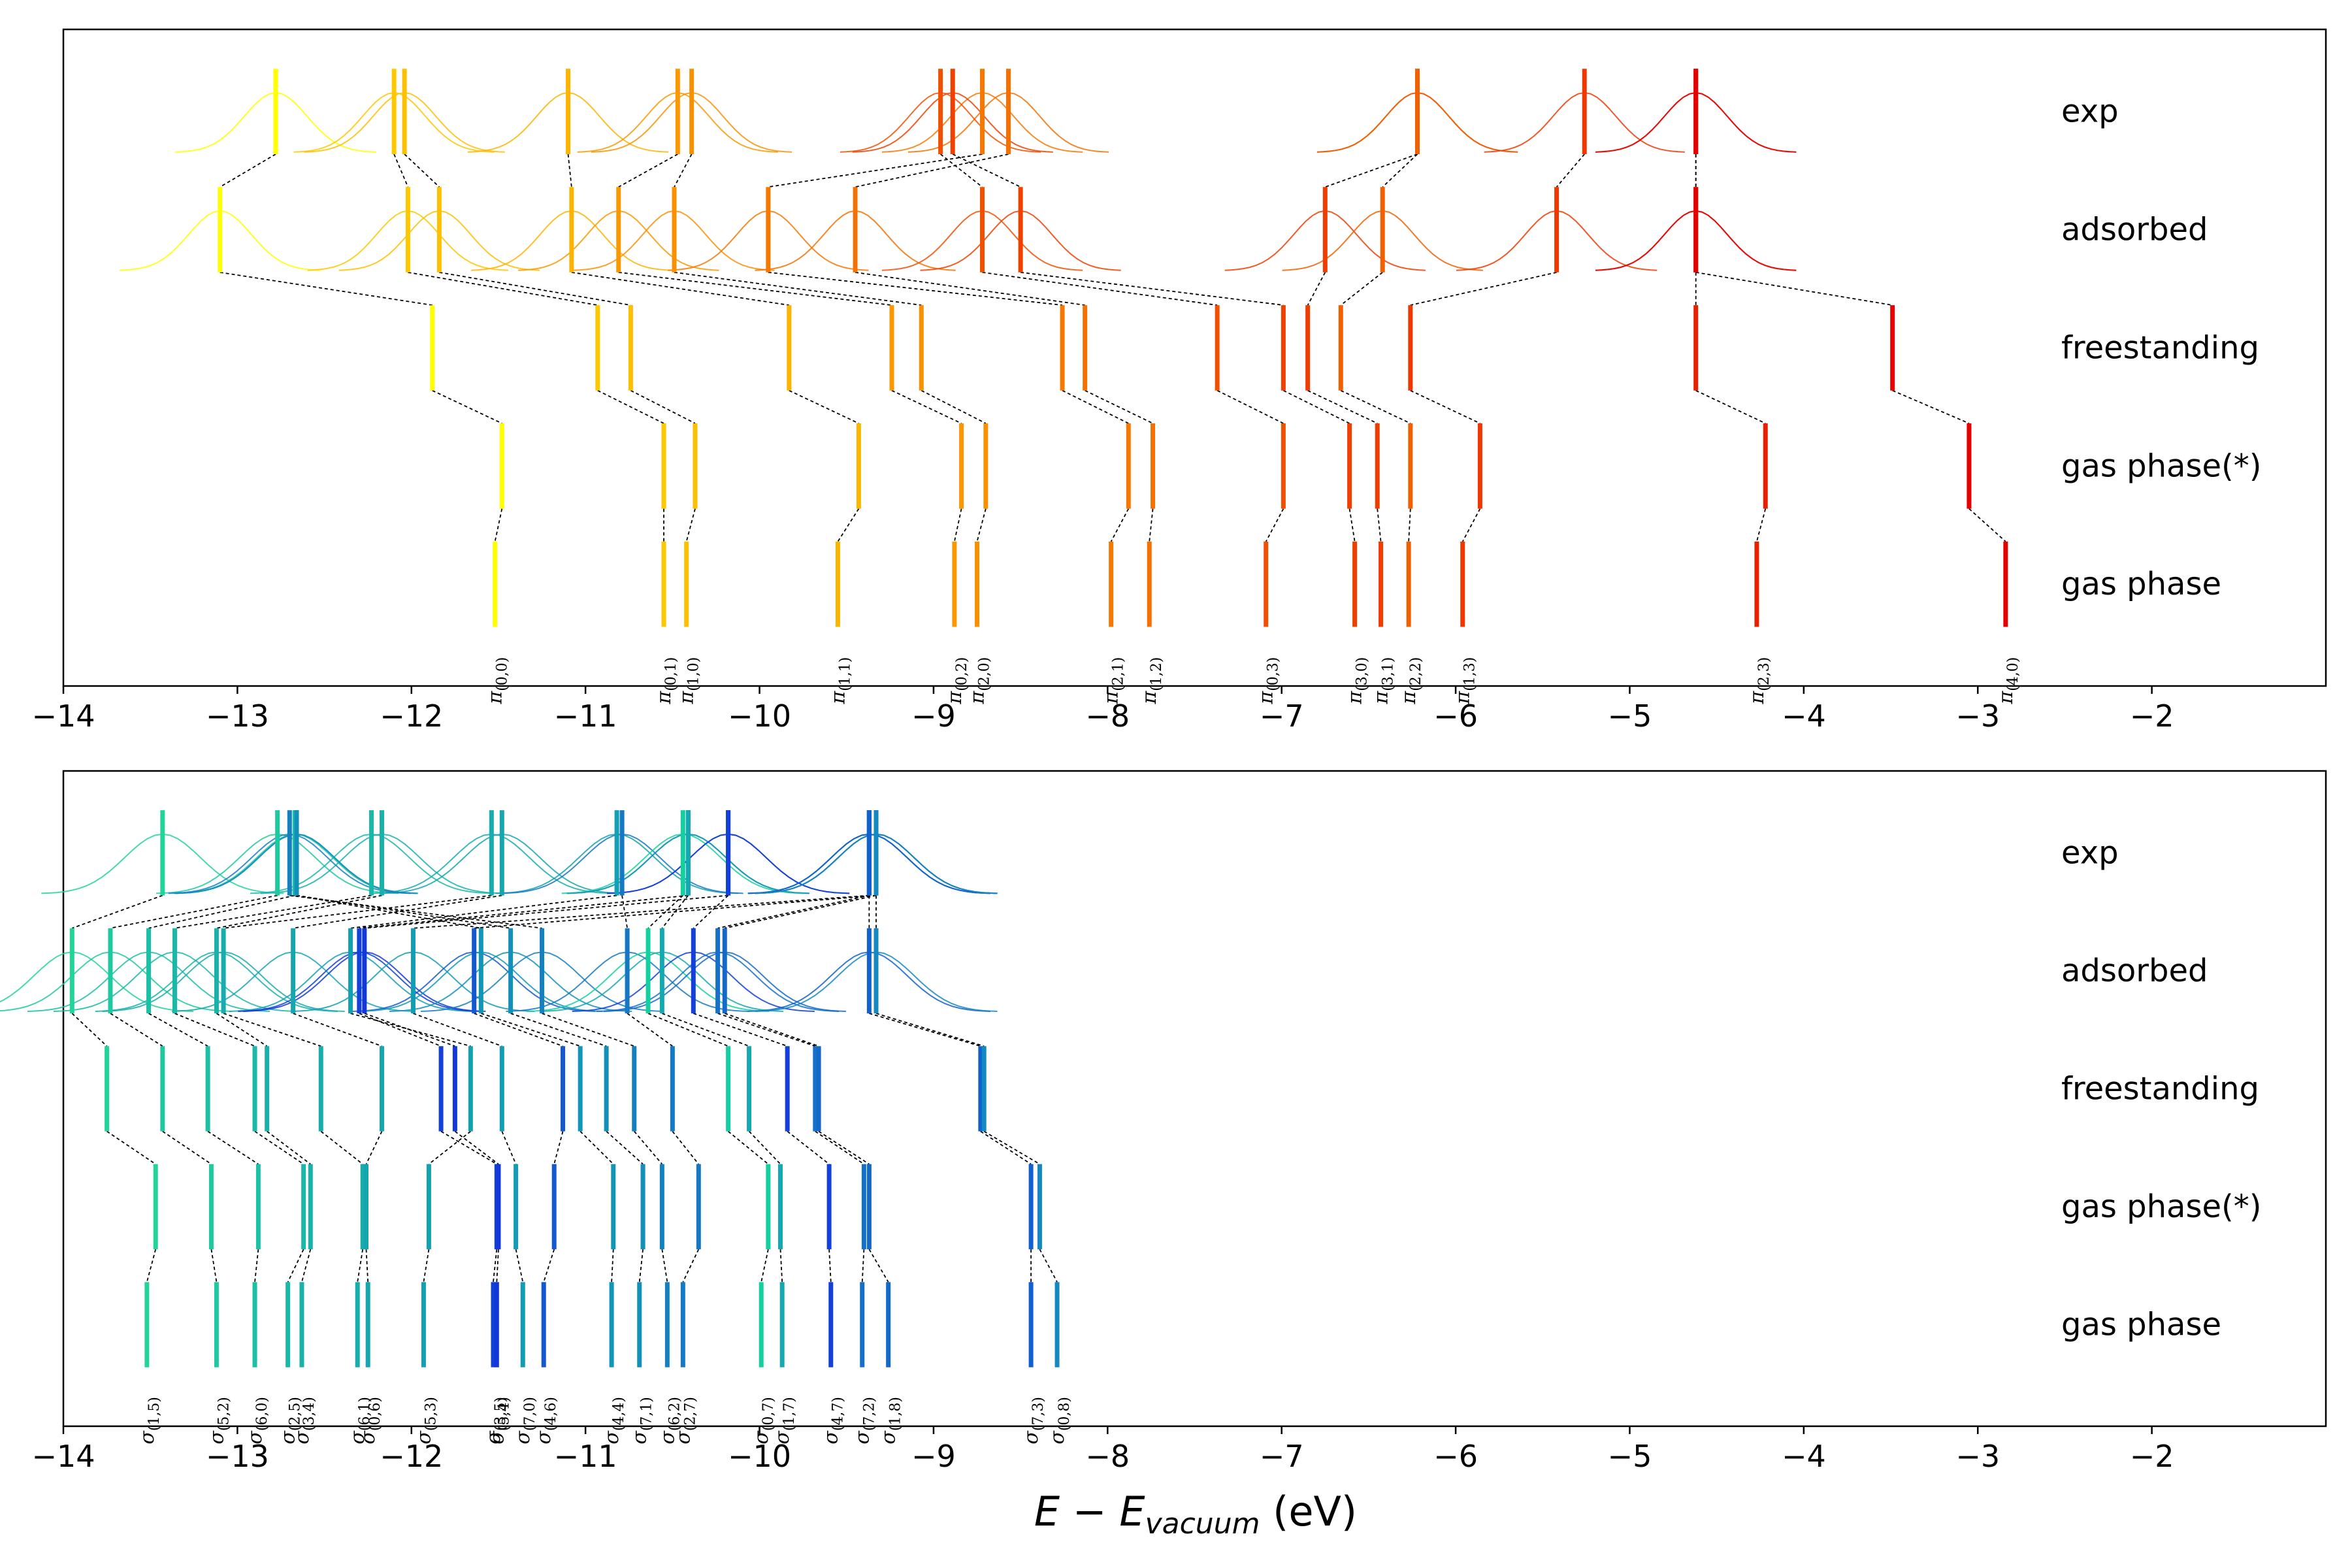 The height and width of the screenshot is (1568, 2352). I want to click on orbital-label: σ(2,5), so click(290, 1421).